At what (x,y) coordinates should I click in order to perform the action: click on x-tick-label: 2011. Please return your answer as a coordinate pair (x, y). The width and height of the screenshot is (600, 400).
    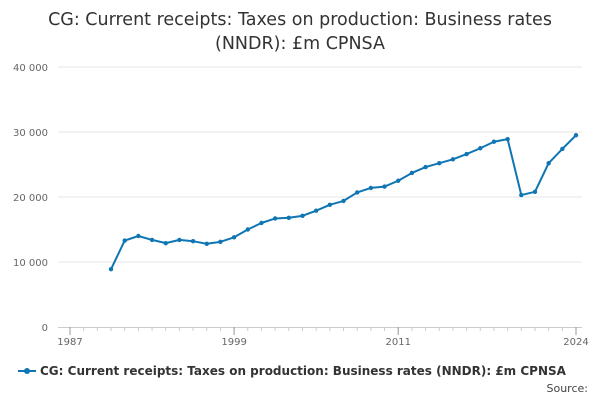
    Looking at the image, I should click on (397, 342).